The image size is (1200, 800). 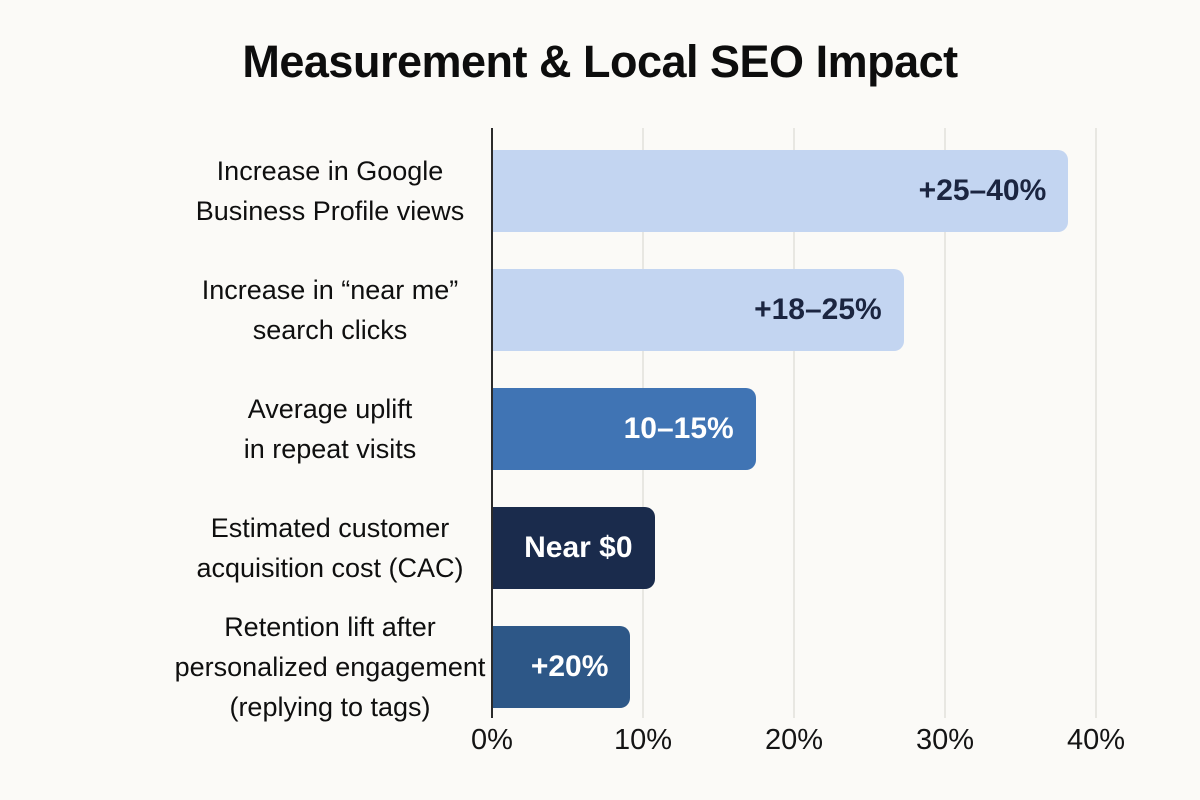 I want to click on category-label-3: Estimated customer acquisition cost (CAC), so click(x=330, y=548).